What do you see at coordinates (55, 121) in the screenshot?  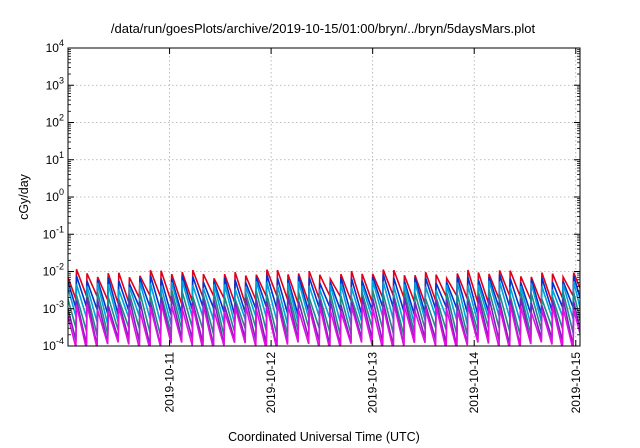 I see `y-tick-label: 10²` at bounding box center [55, 121].